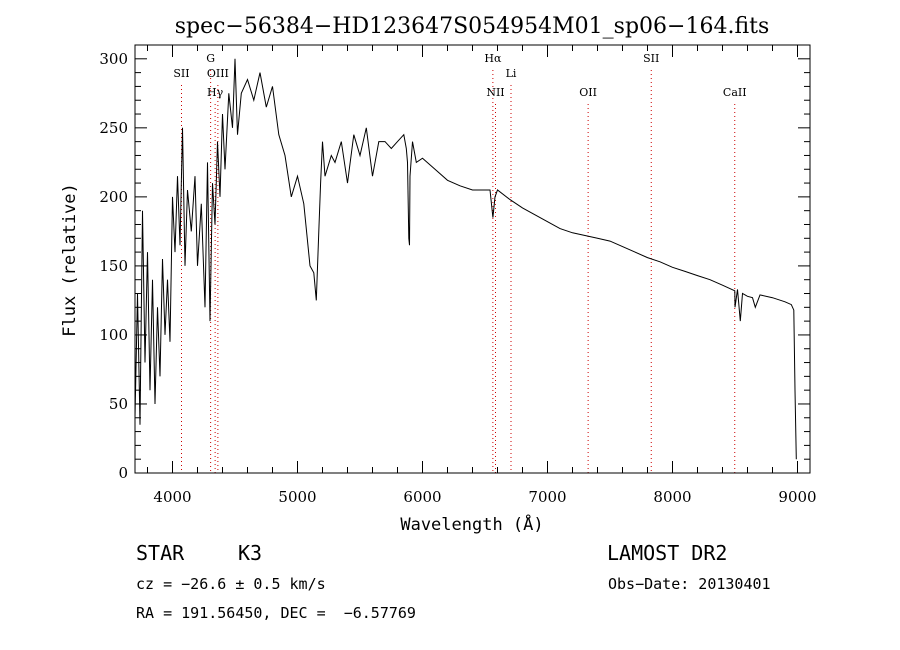 This screenshot has width=900, height=650. Describe the element at coordinates (210, 58) in the screenshot. I see `line-marker-label: G` at that location.